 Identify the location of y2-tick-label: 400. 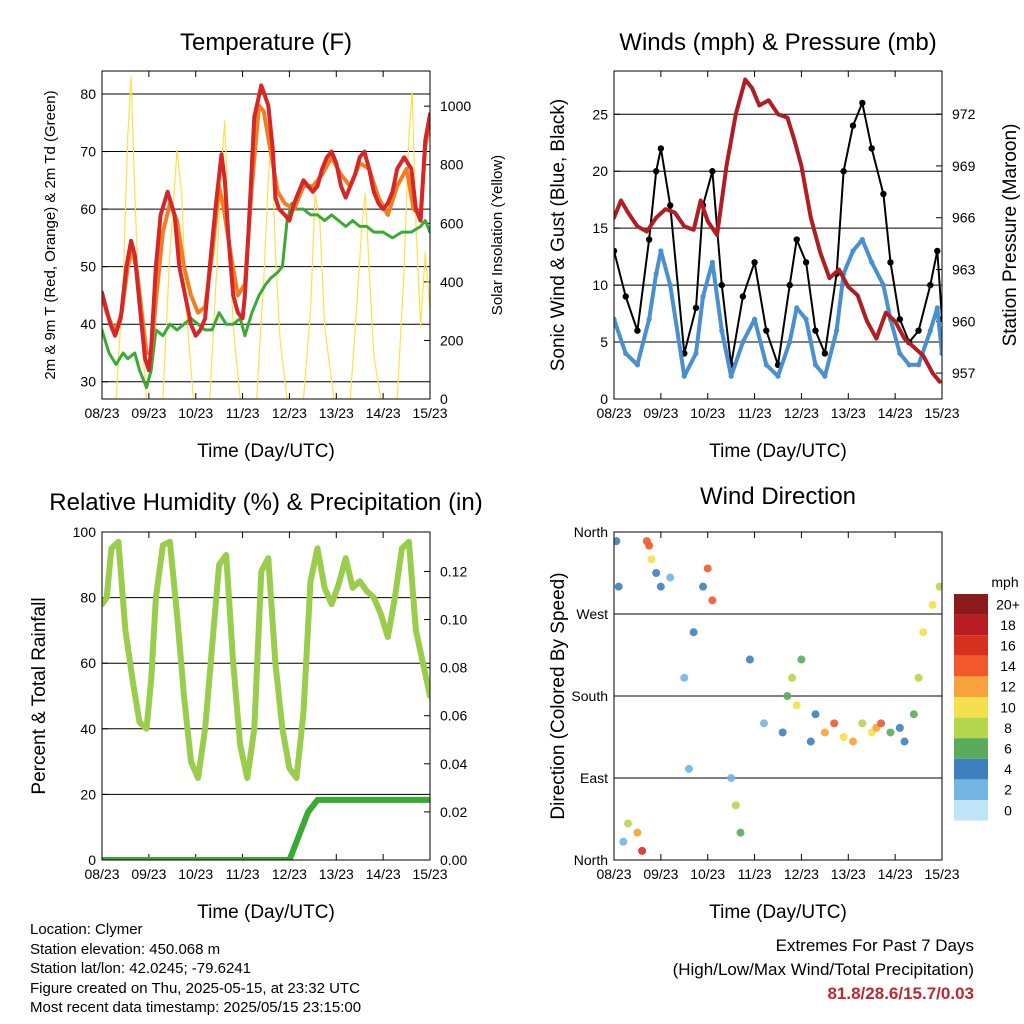
(452, 282).